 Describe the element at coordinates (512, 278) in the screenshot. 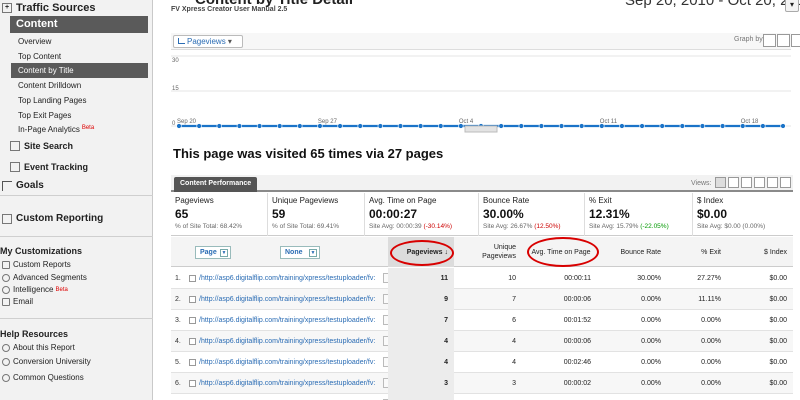

I see `cell-unique: 10` at that location.